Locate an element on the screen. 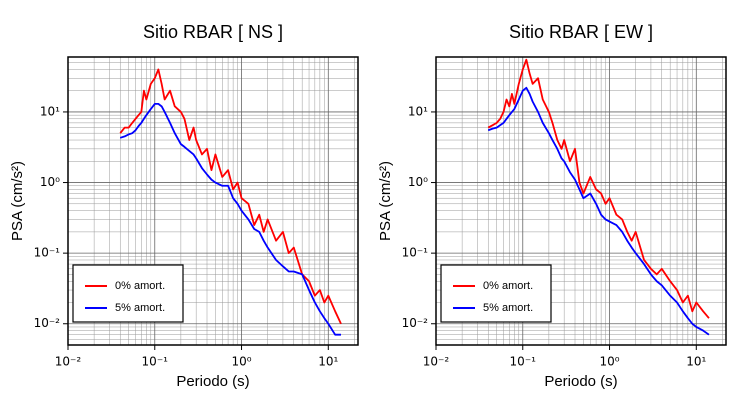 The image size is (730, 400). chart-title: Sitio RBAR [ NS ] is located at coordinates (213, 32).